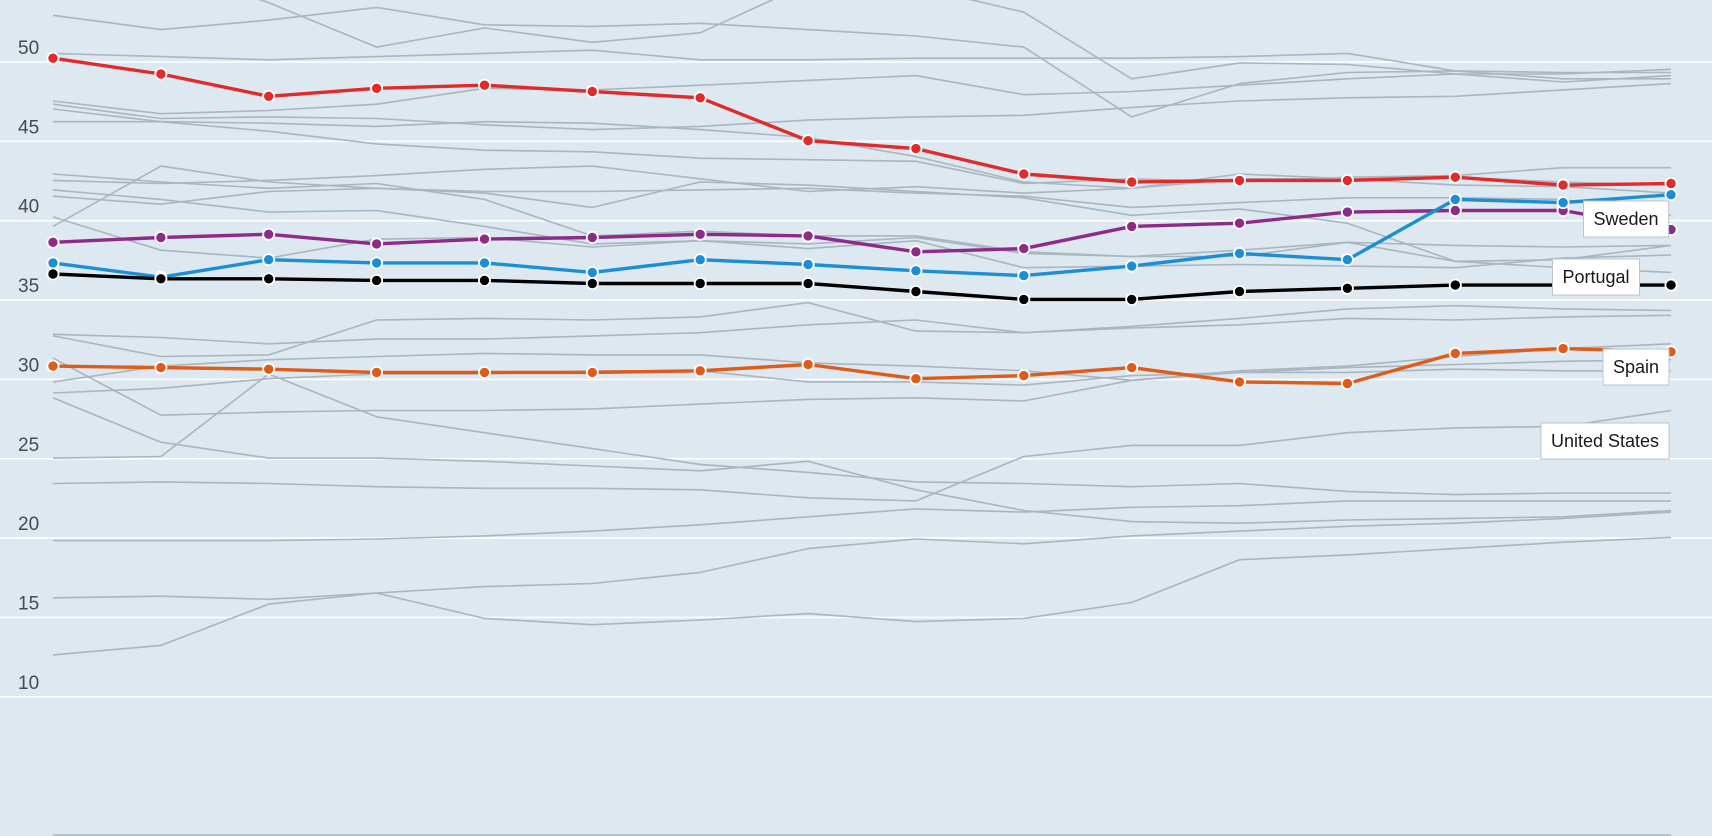  I want to click on callout-label-sweden: Sweden, so click(1625, 219).